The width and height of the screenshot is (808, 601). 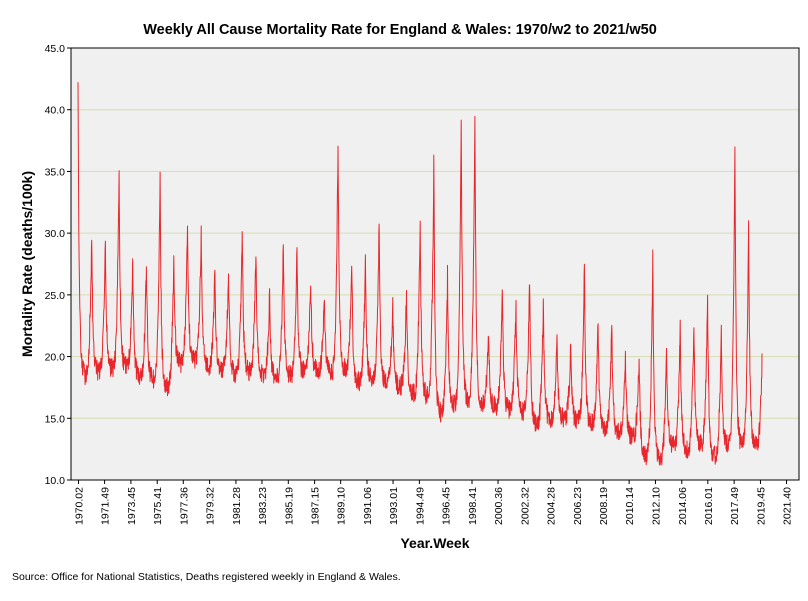 What do you see at coordinates (58, 265) in the screenshot?
I see `y-axis-ticks: 10.0 15.0 20.0 25.0 30.0 35.0 40.0 45.0` at bounding box center [58, 265].